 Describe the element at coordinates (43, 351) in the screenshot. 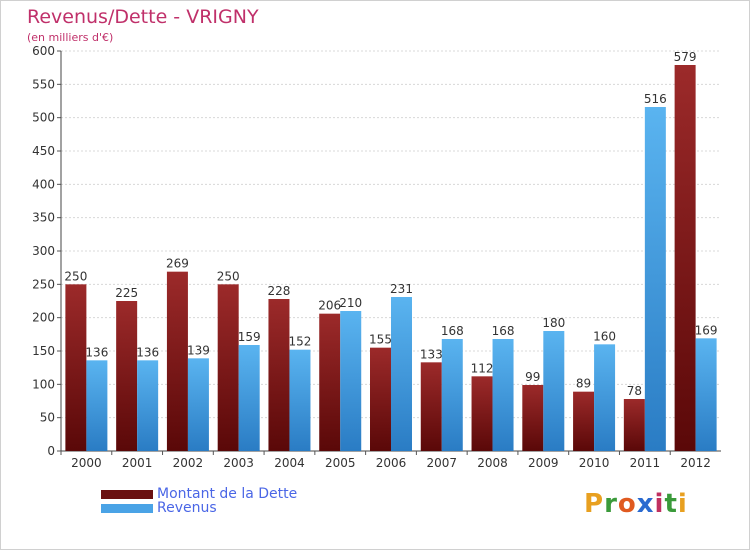

I see `y-tick-label: 150` at that location.